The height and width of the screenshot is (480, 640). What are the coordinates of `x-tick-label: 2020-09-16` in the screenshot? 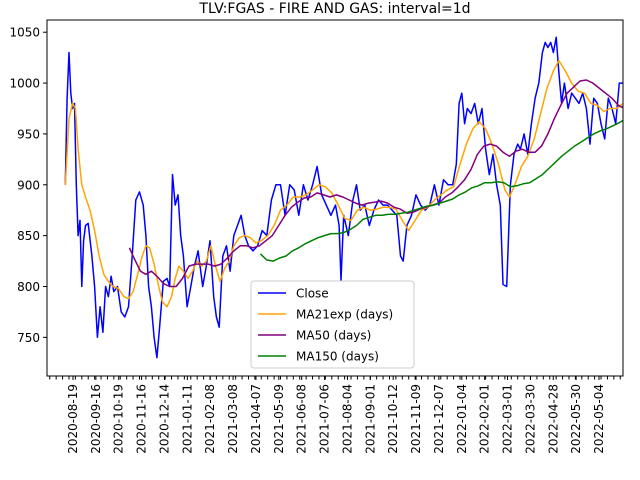 It's located at (96, 419).